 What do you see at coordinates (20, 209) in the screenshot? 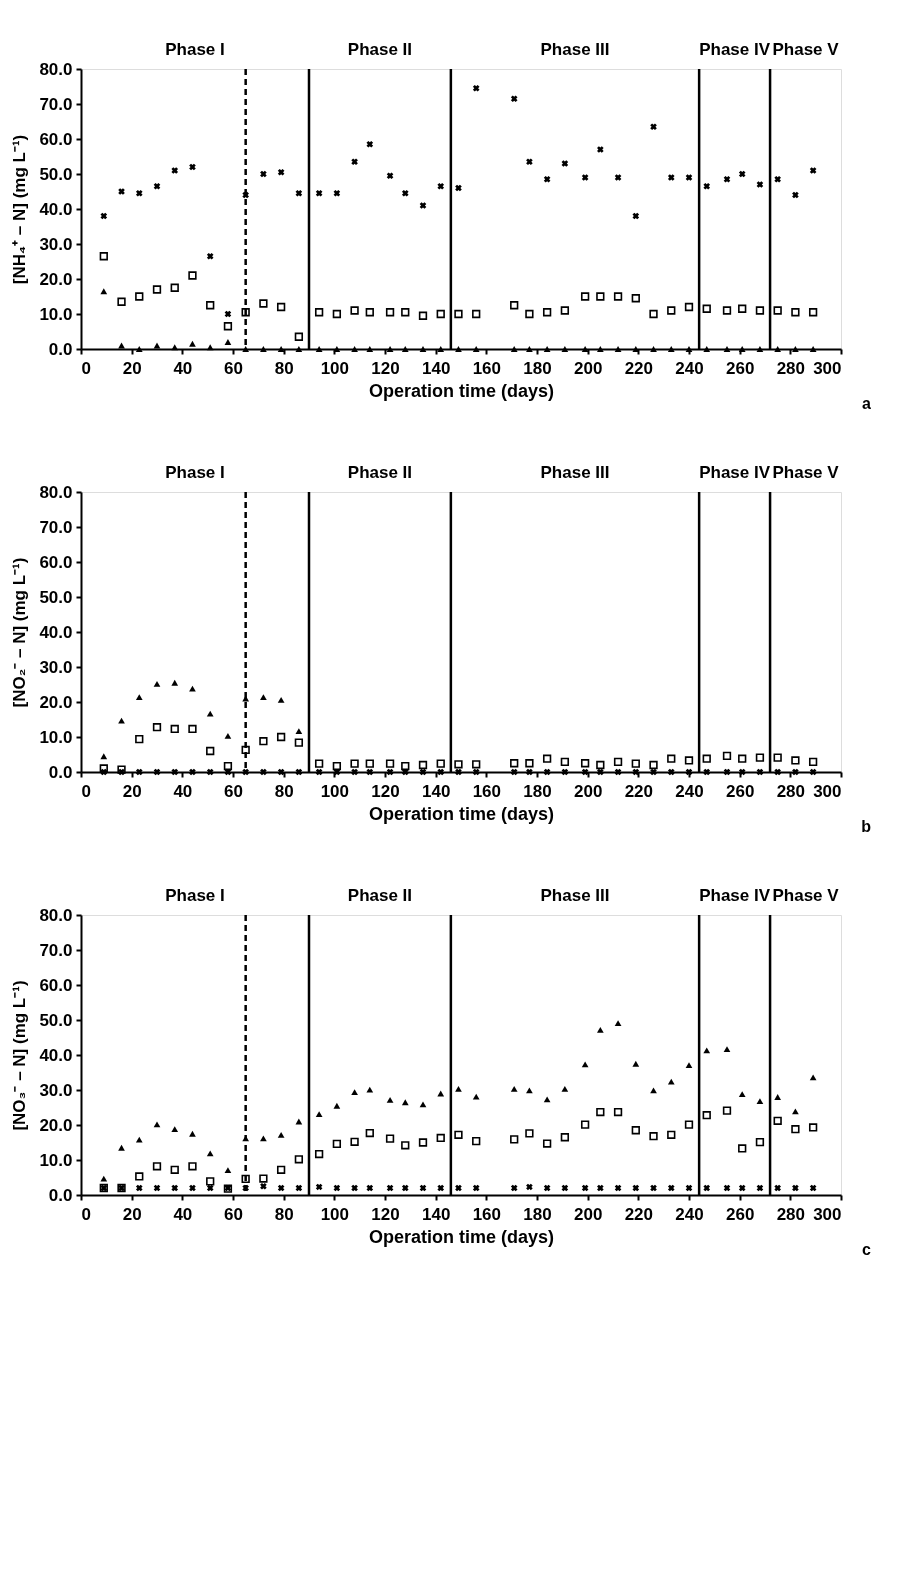
I see `y-axis-title: [NH₄⁺ – N] (mg L⁻¹)` at bounding box center [20, 209].